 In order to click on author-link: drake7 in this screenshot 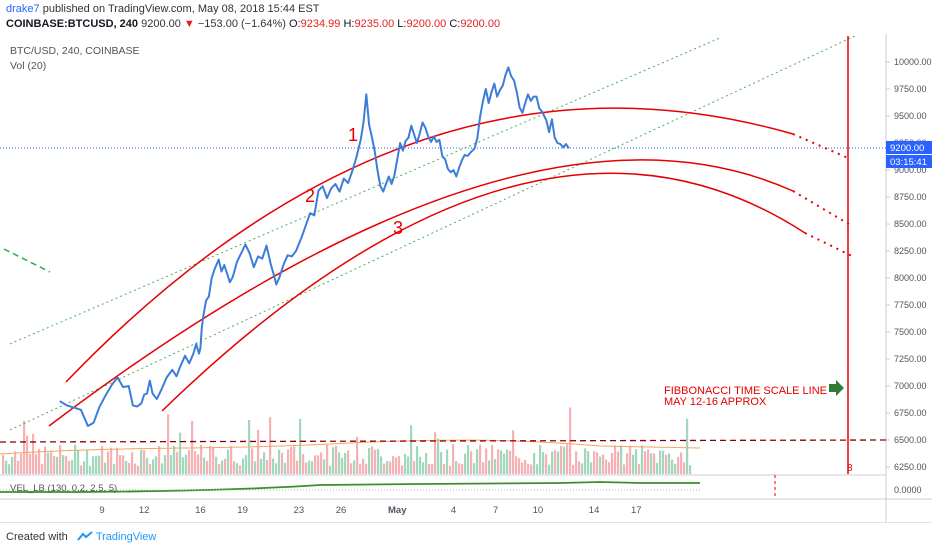, I will do `click(23, 9)`.